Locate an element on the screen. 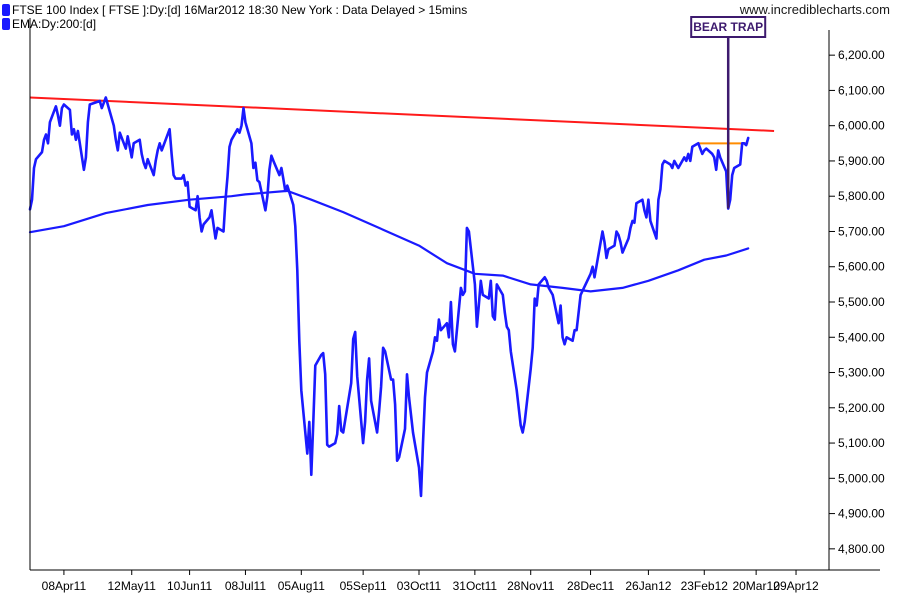 Image resolution: width=900 pixels, height=600 pixels. x-tick-label: 28Nov11 is located at coordinates (530, 586).